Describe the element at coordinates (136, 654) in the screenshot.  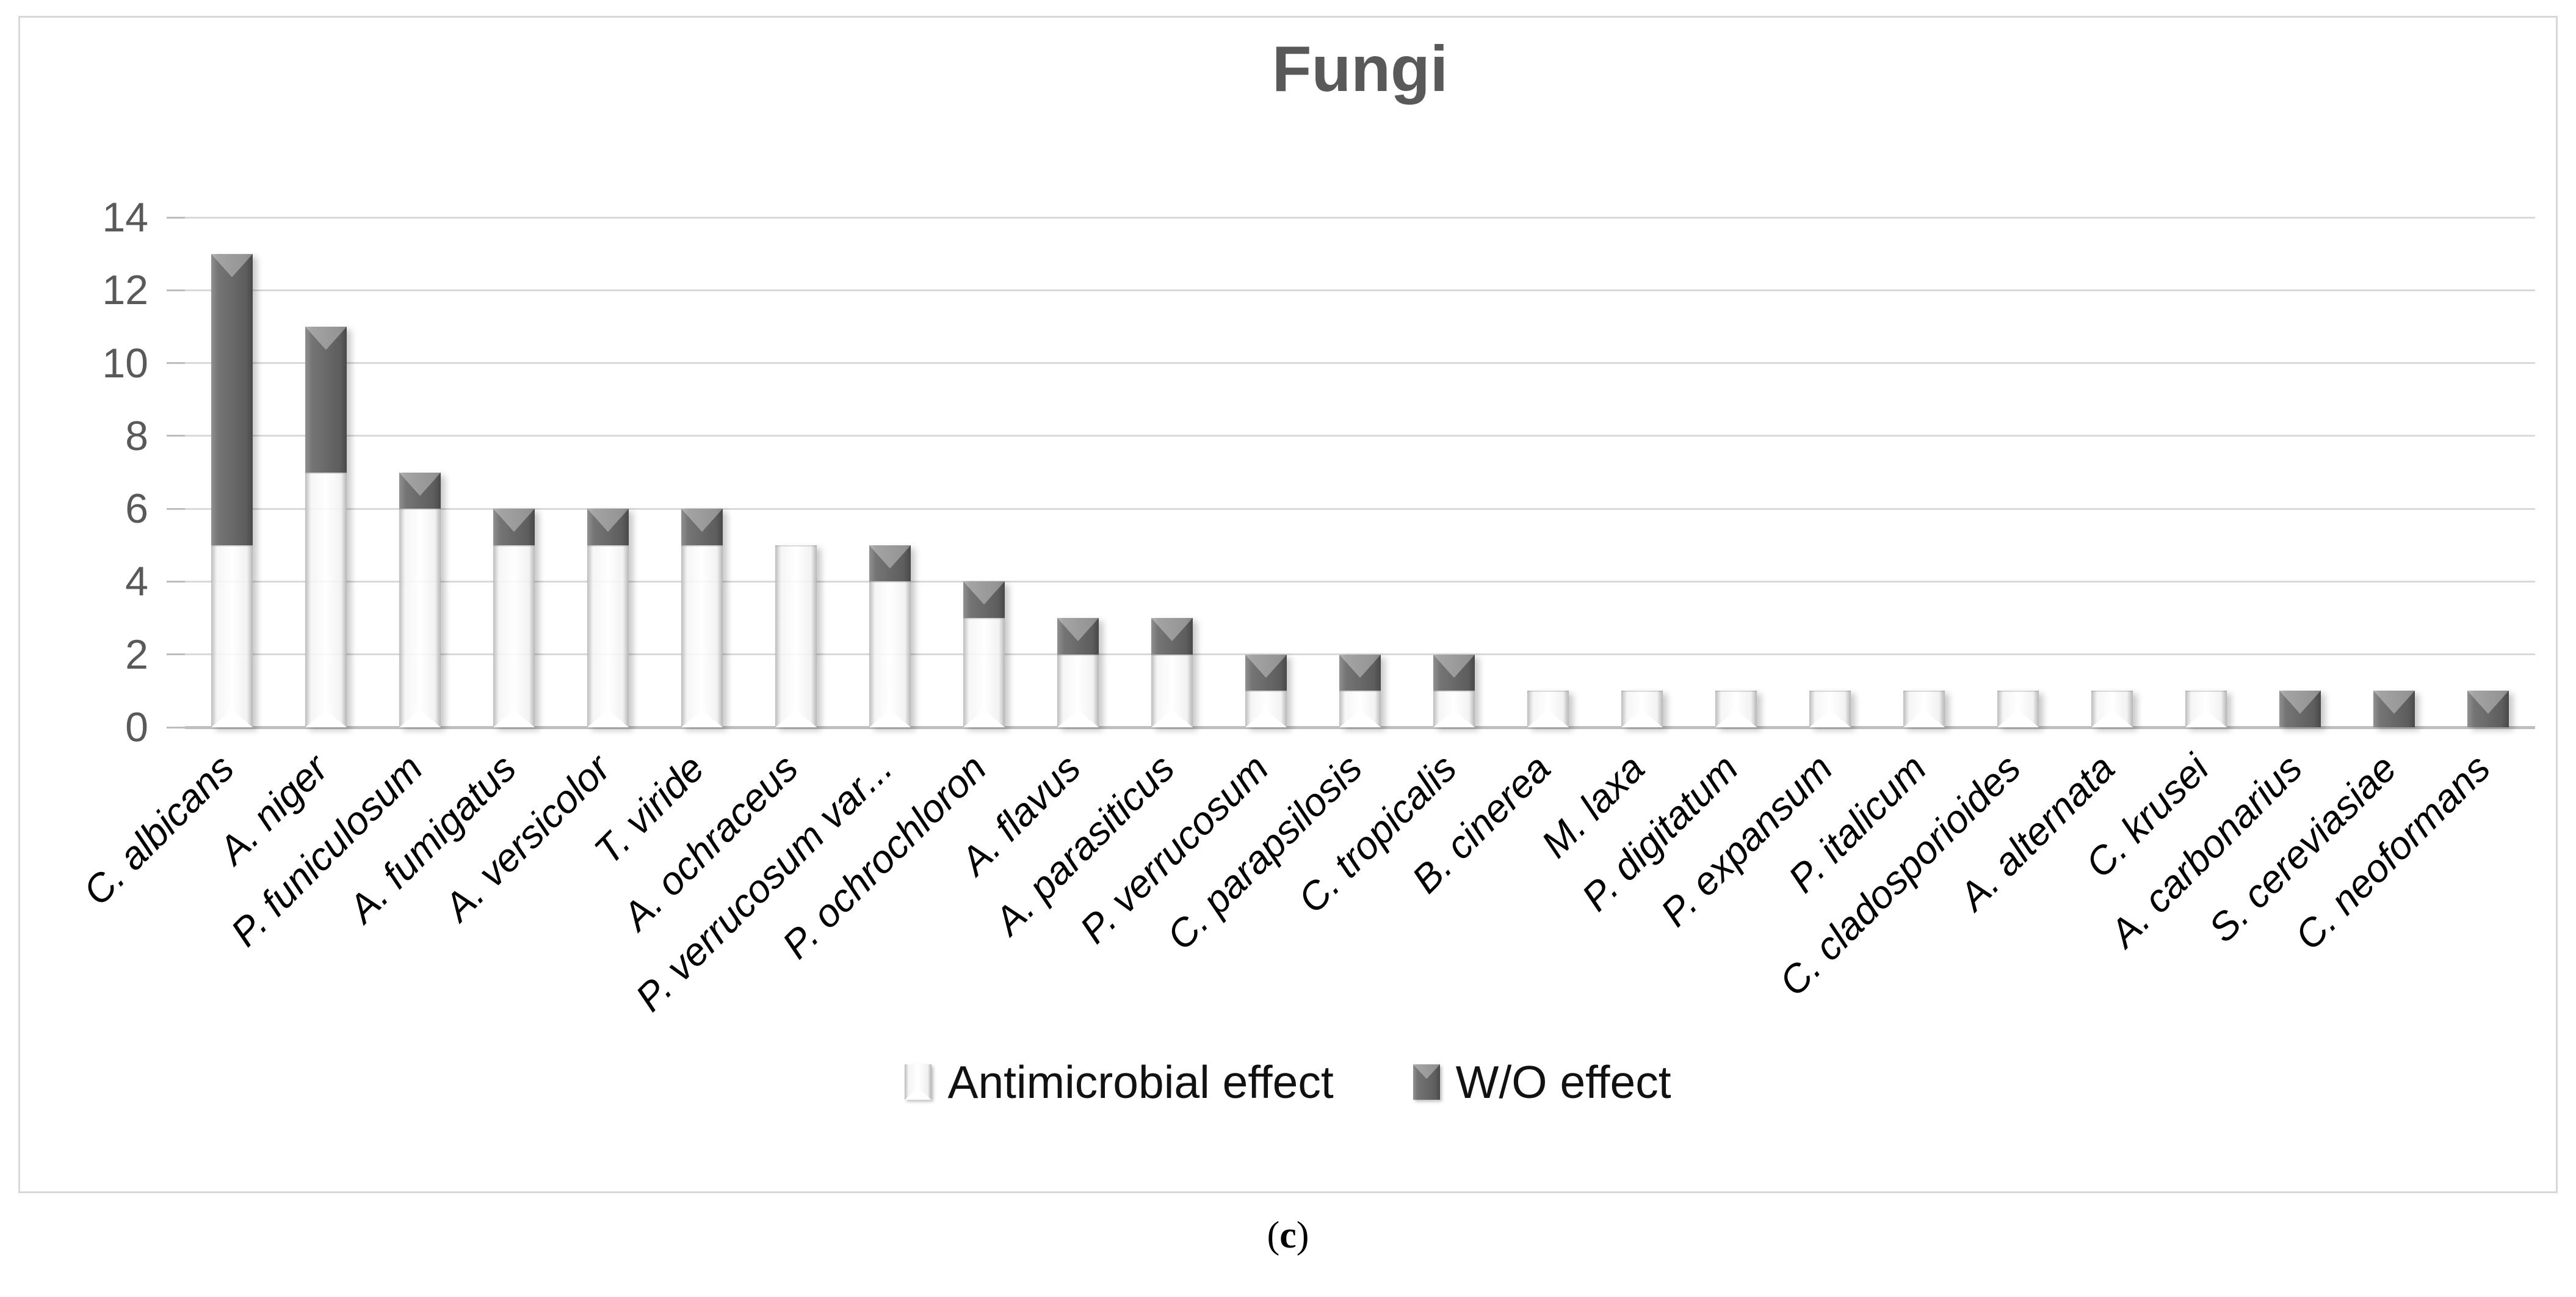
I see `y-tick-label: 2` at that location.